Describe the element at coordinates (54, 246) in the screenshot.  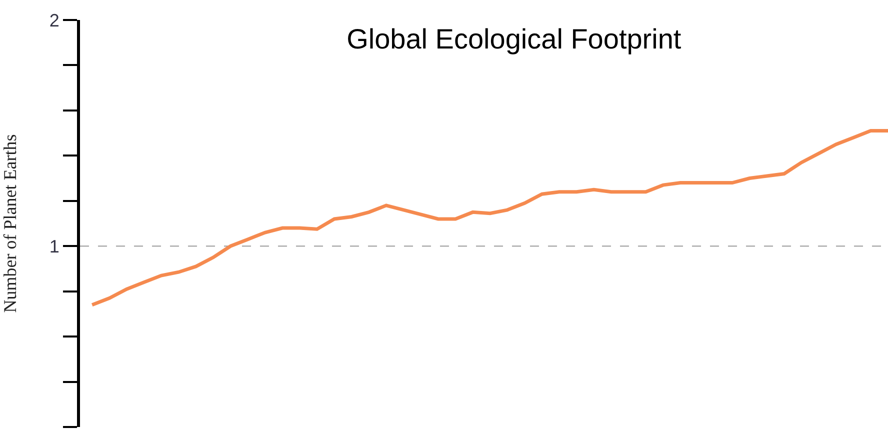
I see `y-tick-label: 1` at that location.